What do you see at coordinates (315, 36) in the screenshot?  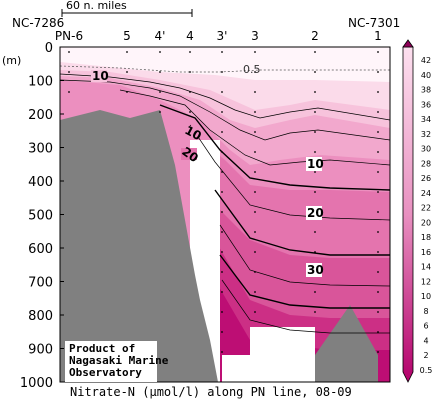 I see `station-label: 2` at bounding box center [315, 36].